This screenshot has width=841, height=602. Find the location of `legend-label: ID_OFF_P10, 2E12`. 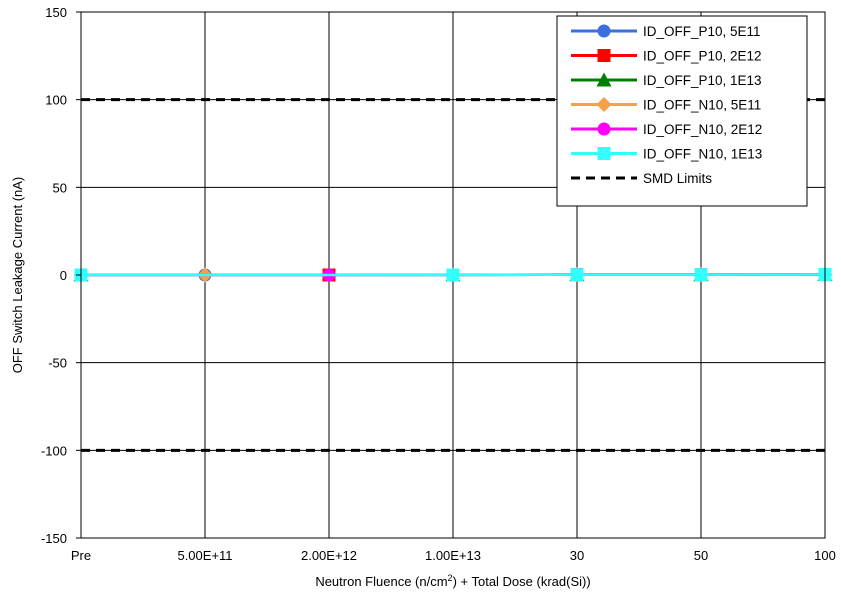

legend-label: ID_OFF_P10, 2E12 is located at coordinates (702, 56).